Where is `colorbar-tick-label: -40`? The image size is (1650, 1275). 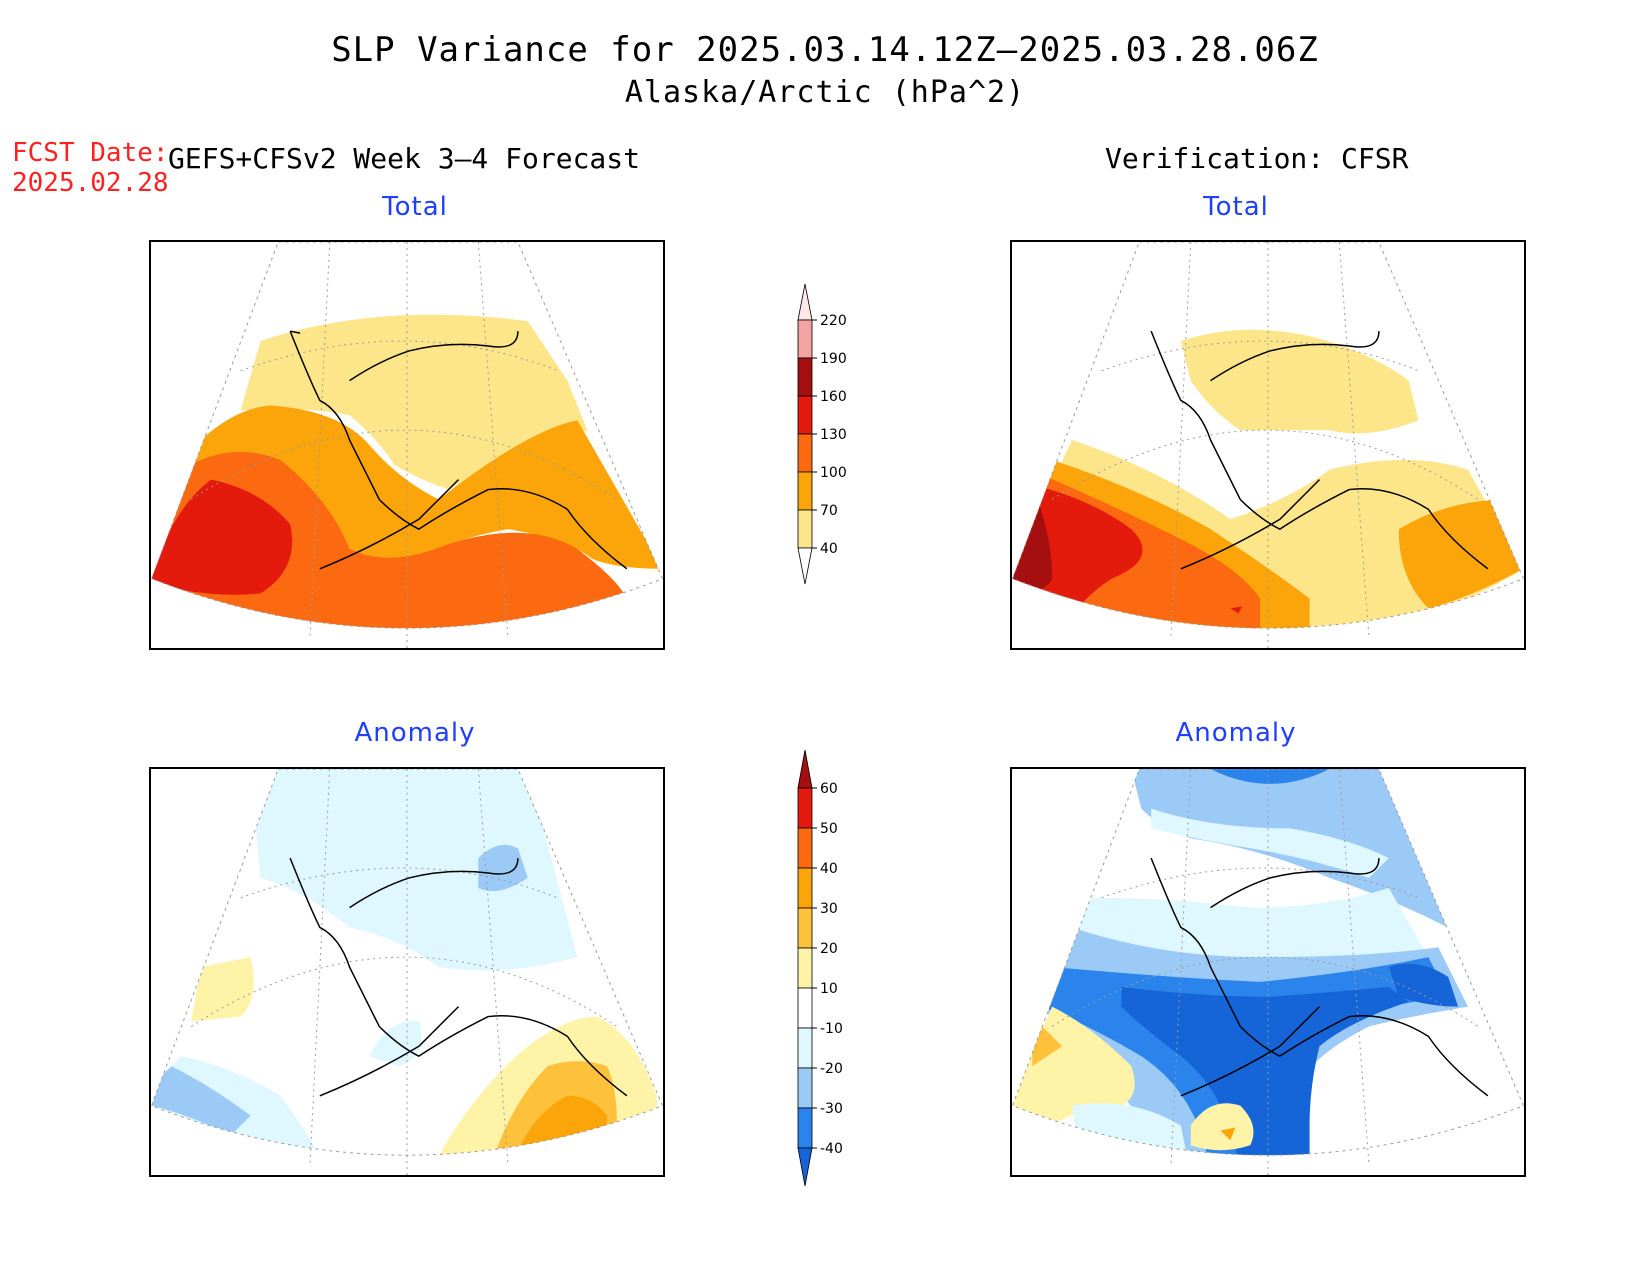
colorbar-tick-label: -40 is located at coordinates (831, 1149).